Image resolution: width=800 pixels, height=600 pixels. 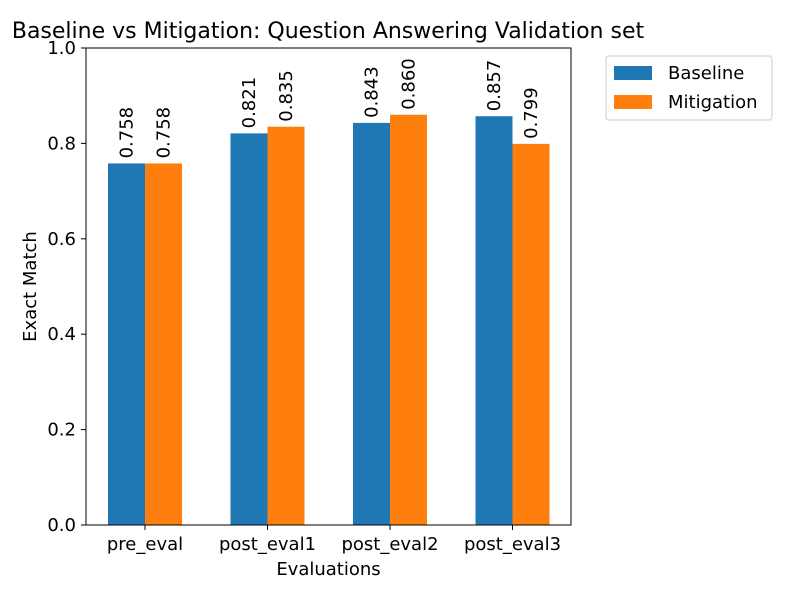 I want to click on data-labels-group: 0.758 0.821 0.843 0.857 0.758 0.835 0.860 0.799, so click(x=330, y=108).